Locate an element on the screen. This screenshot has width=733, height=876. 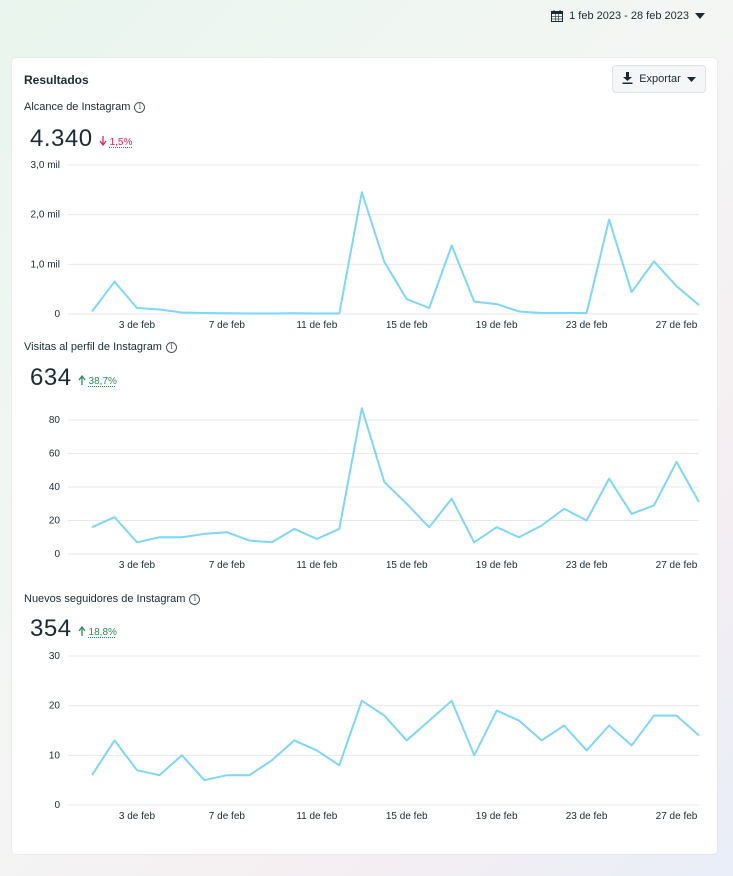
change-badge: 38,7% is located at coordinates (97, 381).